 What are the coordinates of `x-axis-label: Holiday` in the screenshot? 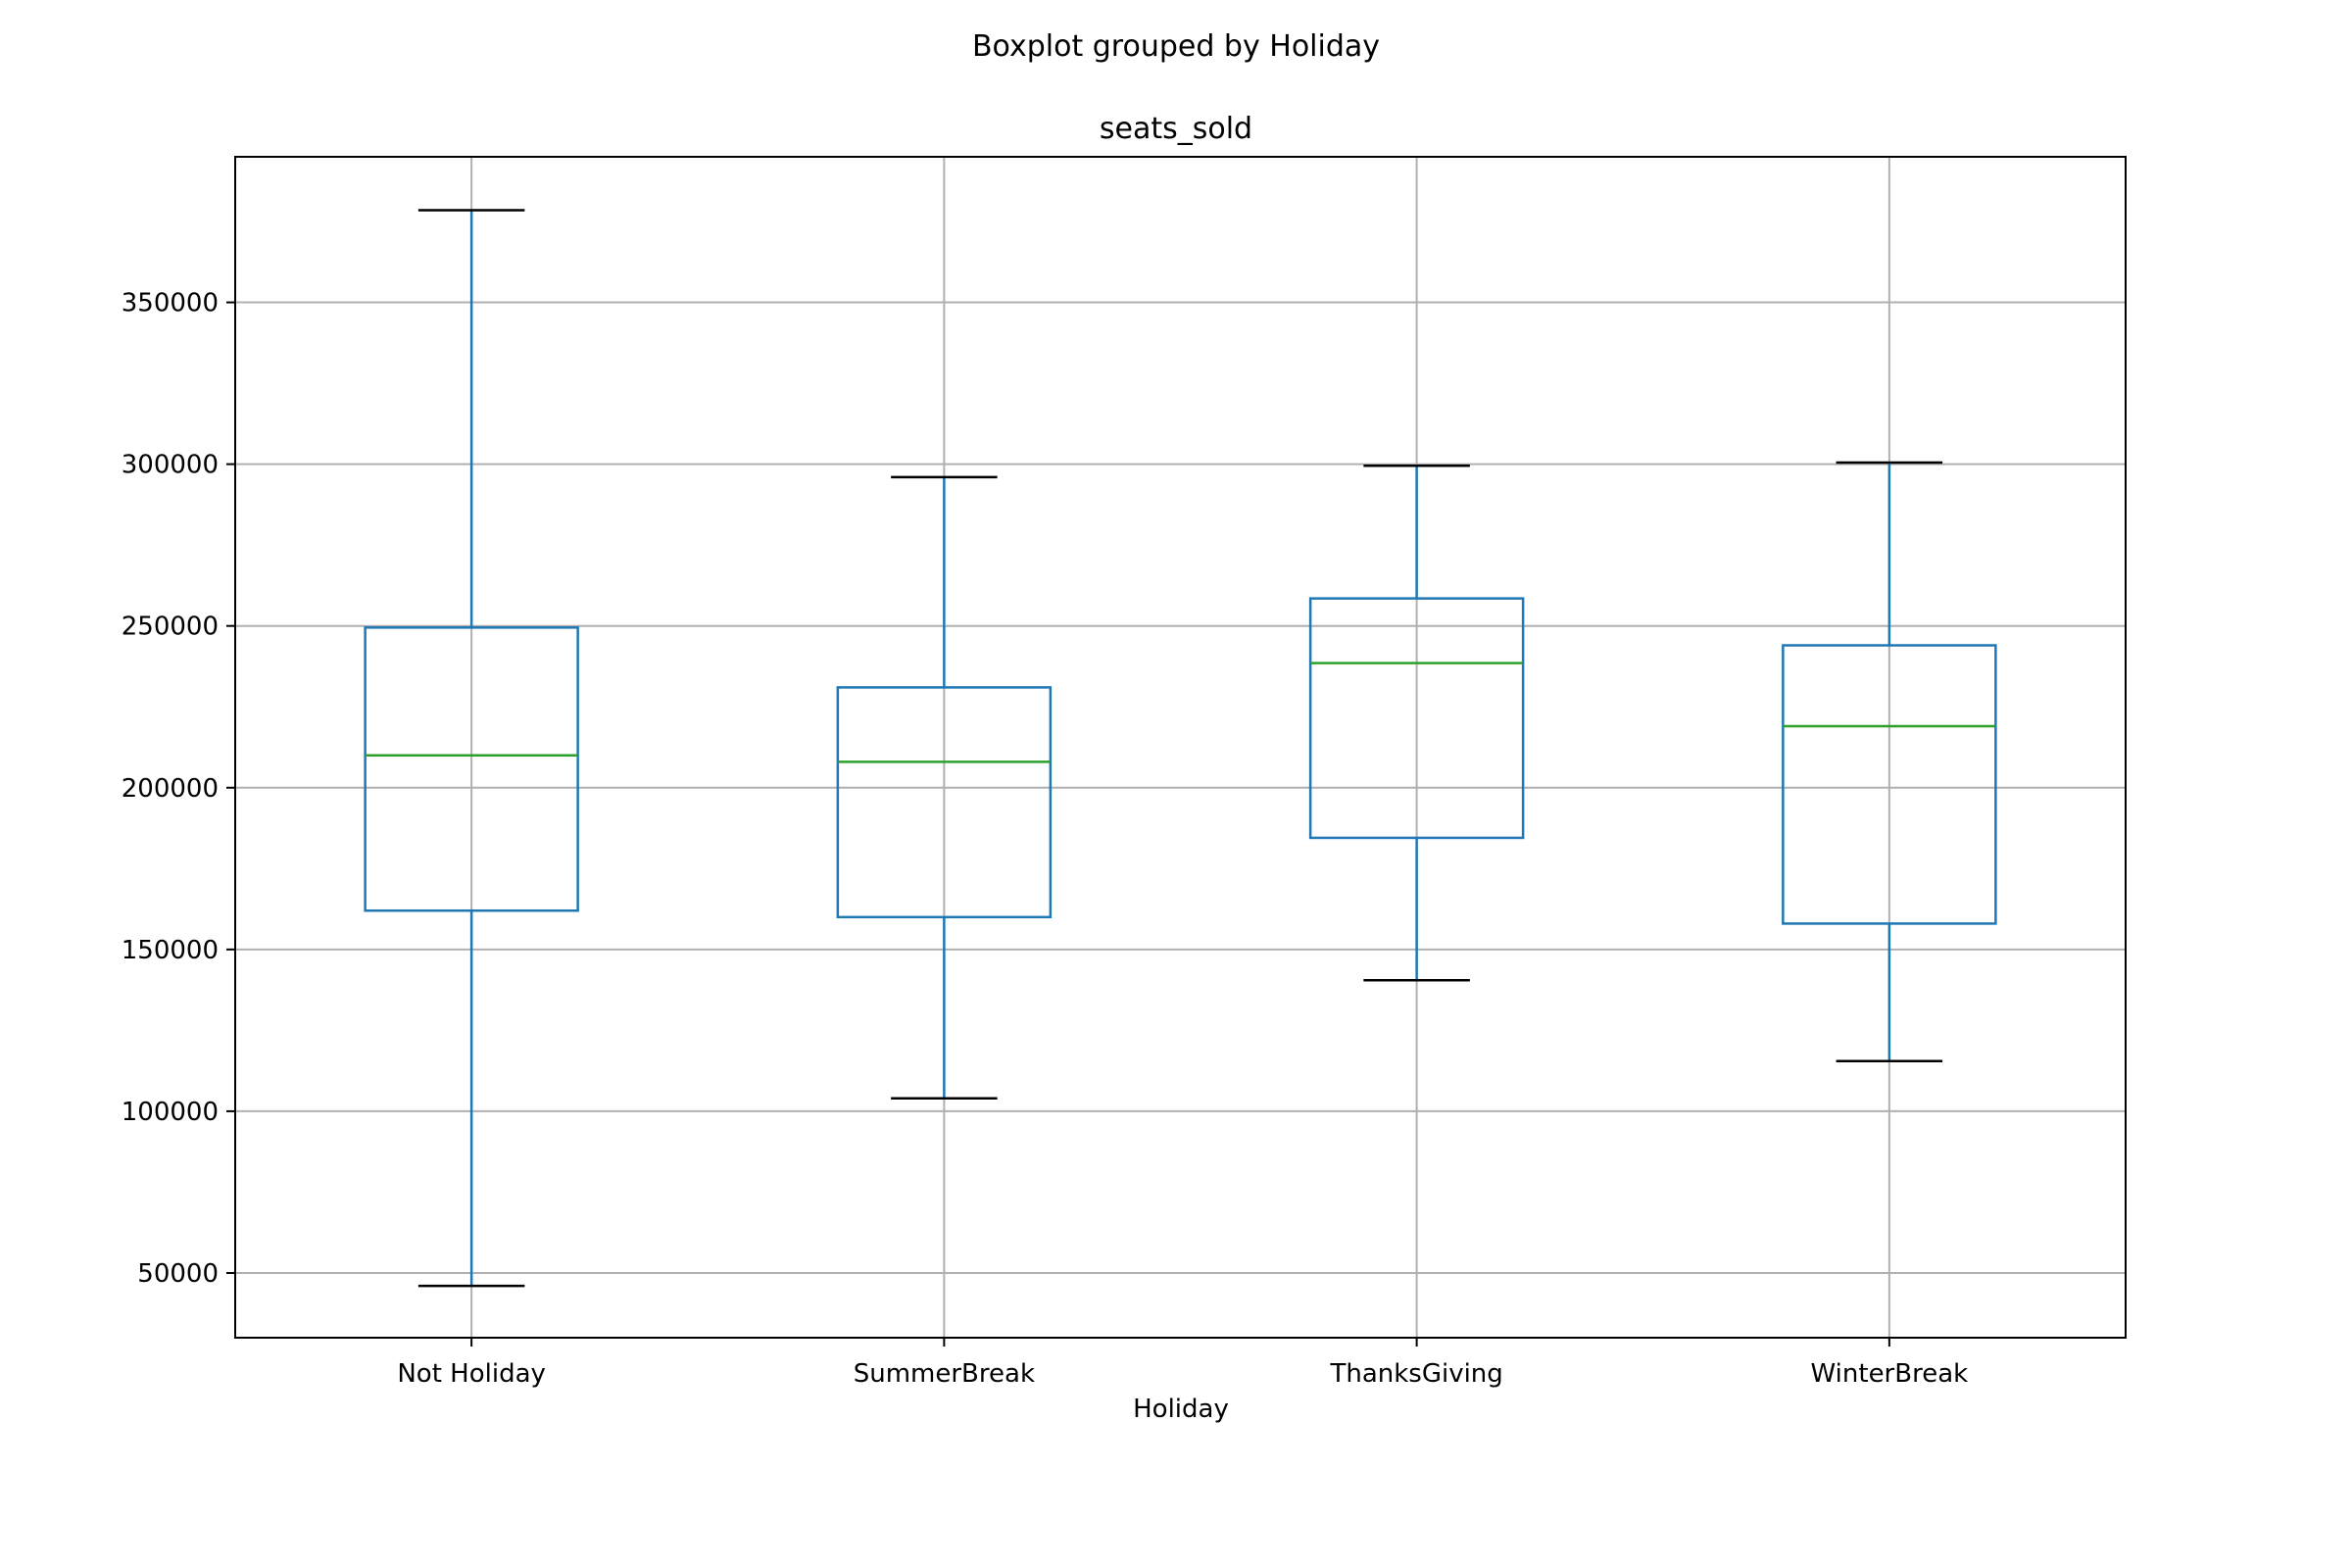 It's located at (1181, 1409).